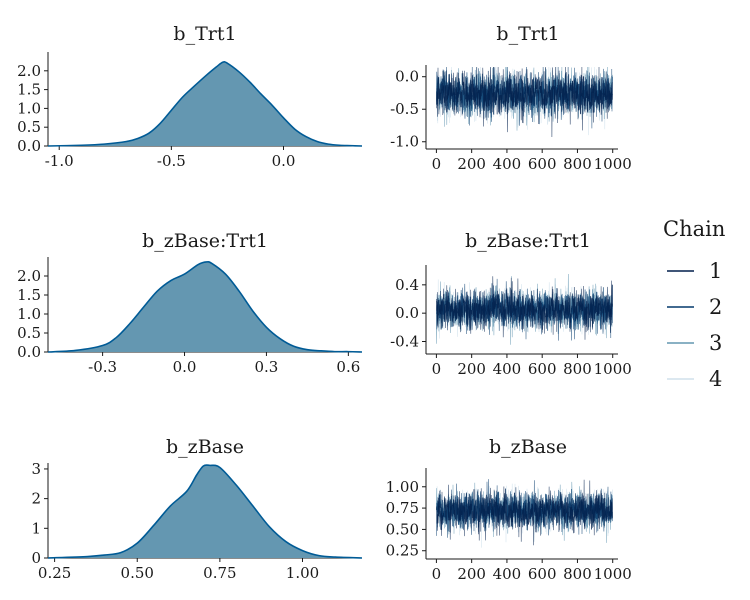  Describe the element at coordinates (694, 229) in the screenshot. I see `legend-title: Chain` at that location.